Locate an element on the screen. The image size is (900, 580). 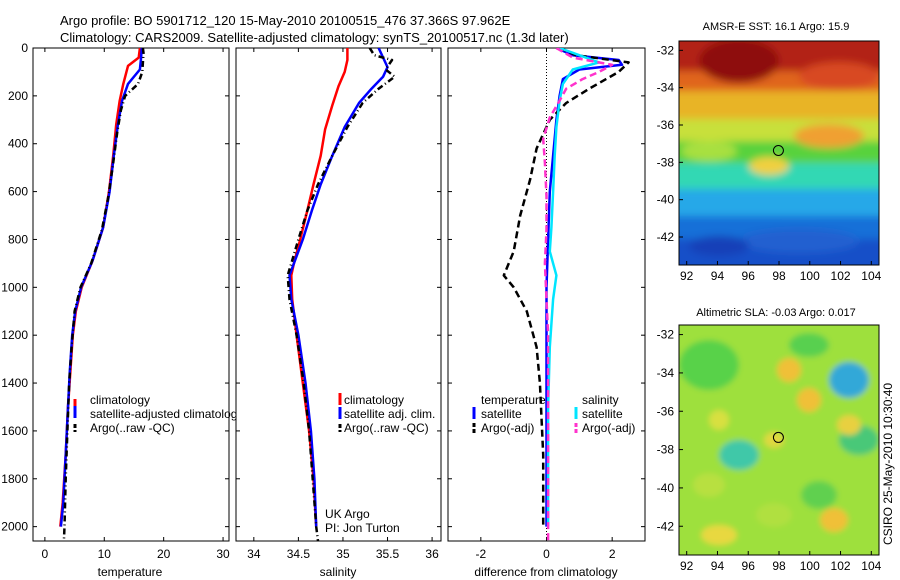
legend-title-temperature: temperature is located at coordinates (513, 400).